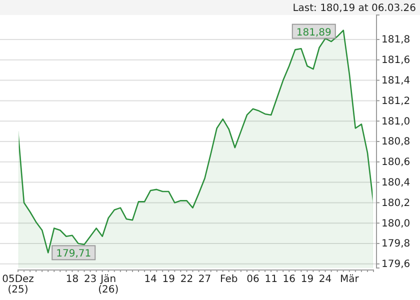 The width and height of the screenshot is (420, 300). I want to click on y-tick-label: 181,4, so click(396, 80).